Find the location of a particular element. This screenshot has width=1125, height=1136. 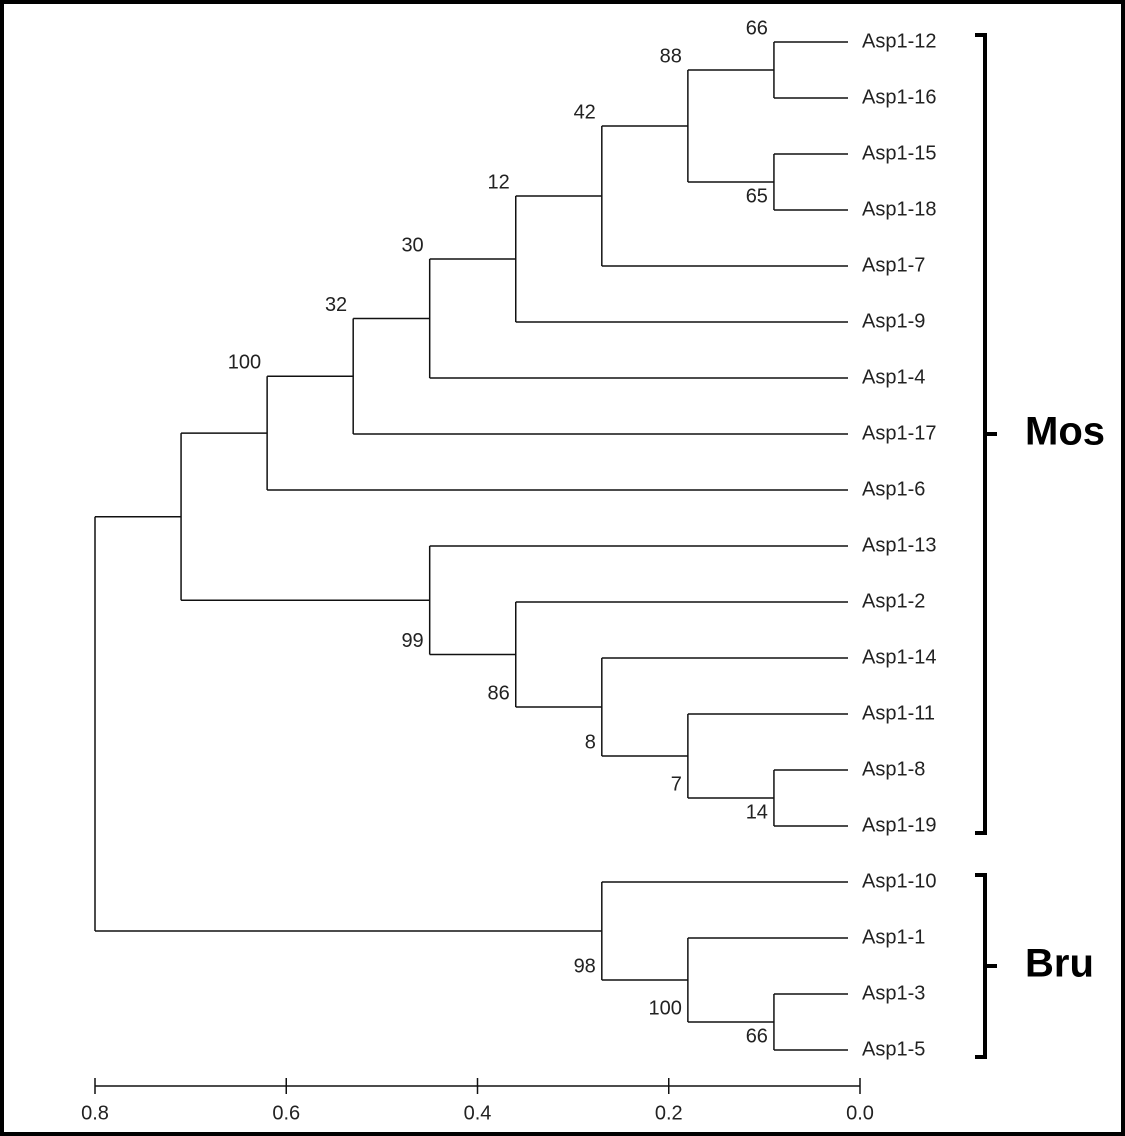

leaf-label: Asp1-8 is located at coordinates (893, 769).